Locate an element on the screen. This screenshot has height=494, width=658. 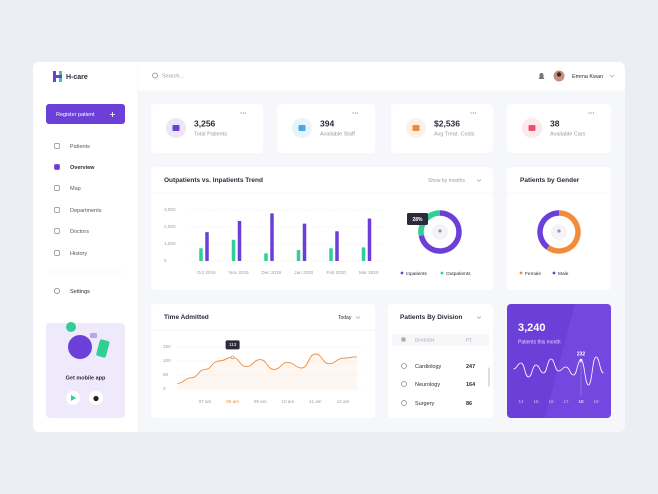
register-button: Register patient is located at coordinates (85, 114).